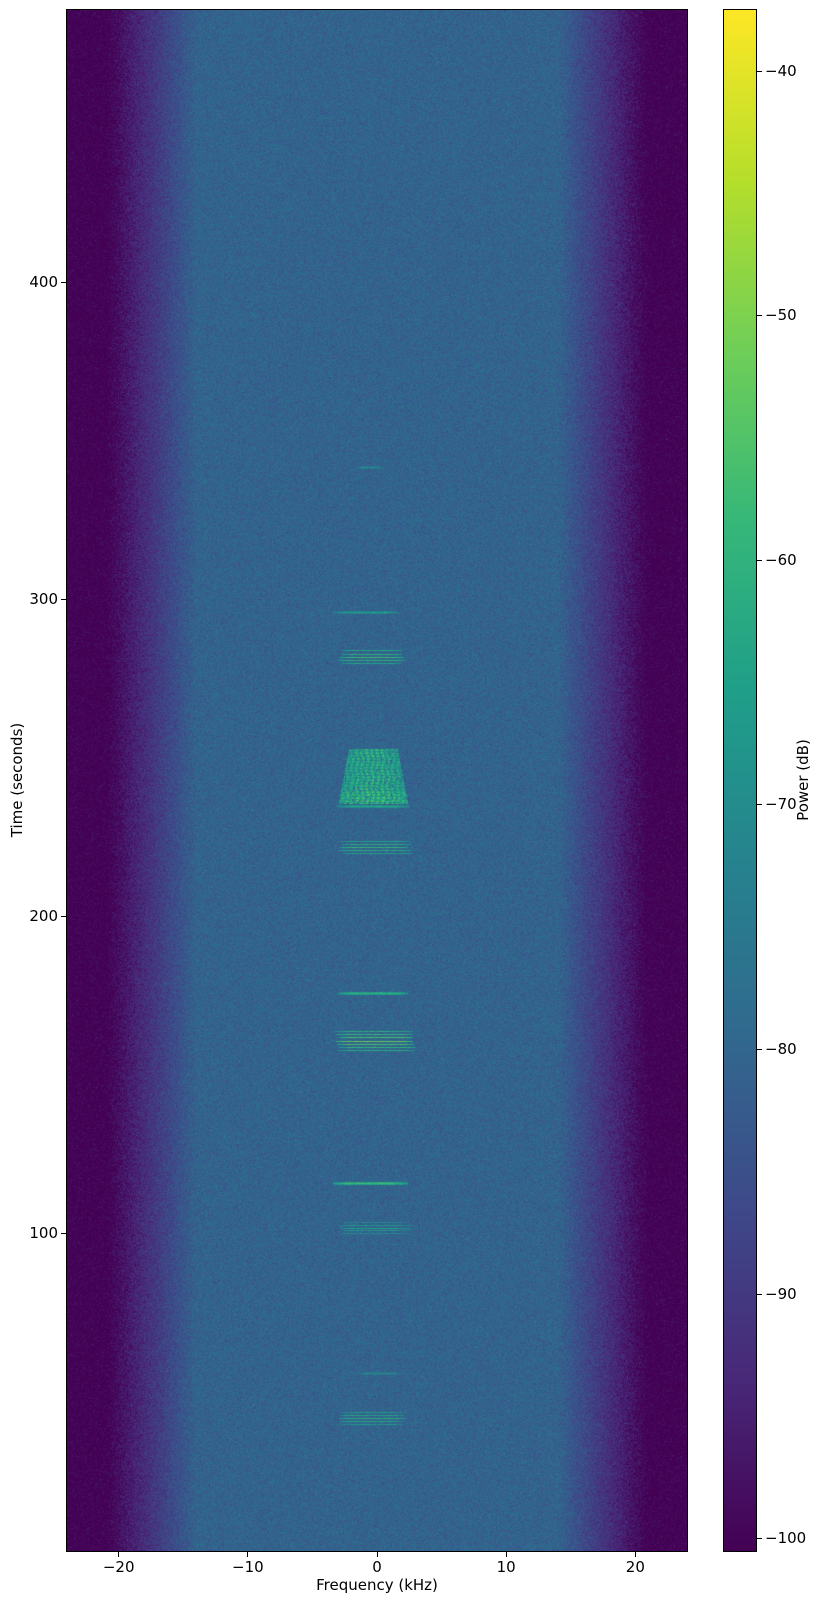 Image resolution: width=832 pixels, height=1603 pixels. What do you see at coordinates (43, 282) in the screenshot?
I see `y-tick-label: 400` at bounding box center [43, 282].